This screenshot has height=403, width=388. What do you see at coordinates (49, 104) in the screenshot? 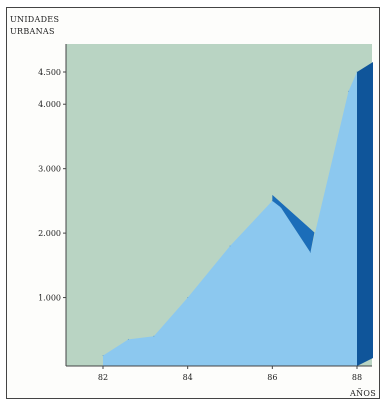
I see `y-tick-label-3: 4.000` at bounding box center [49, 104].